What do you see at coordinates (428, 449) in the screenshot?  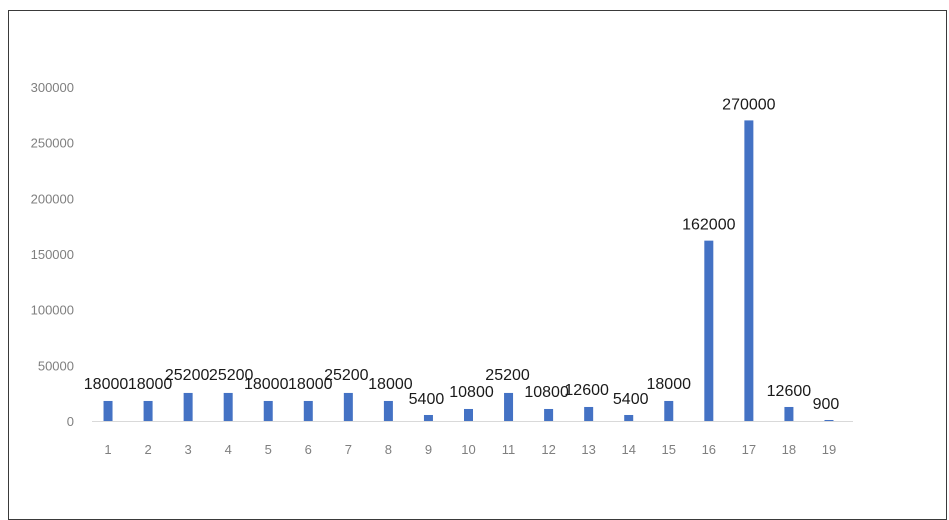 I see `x-tick-label: 9` at bounding box center [428, 449].